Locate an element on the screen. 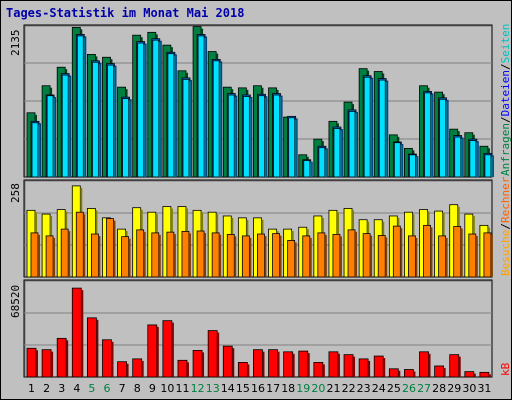 The height and width of the screenshot is (400, 512). x-tick-label: 18 is located at coordinates (288, 388).